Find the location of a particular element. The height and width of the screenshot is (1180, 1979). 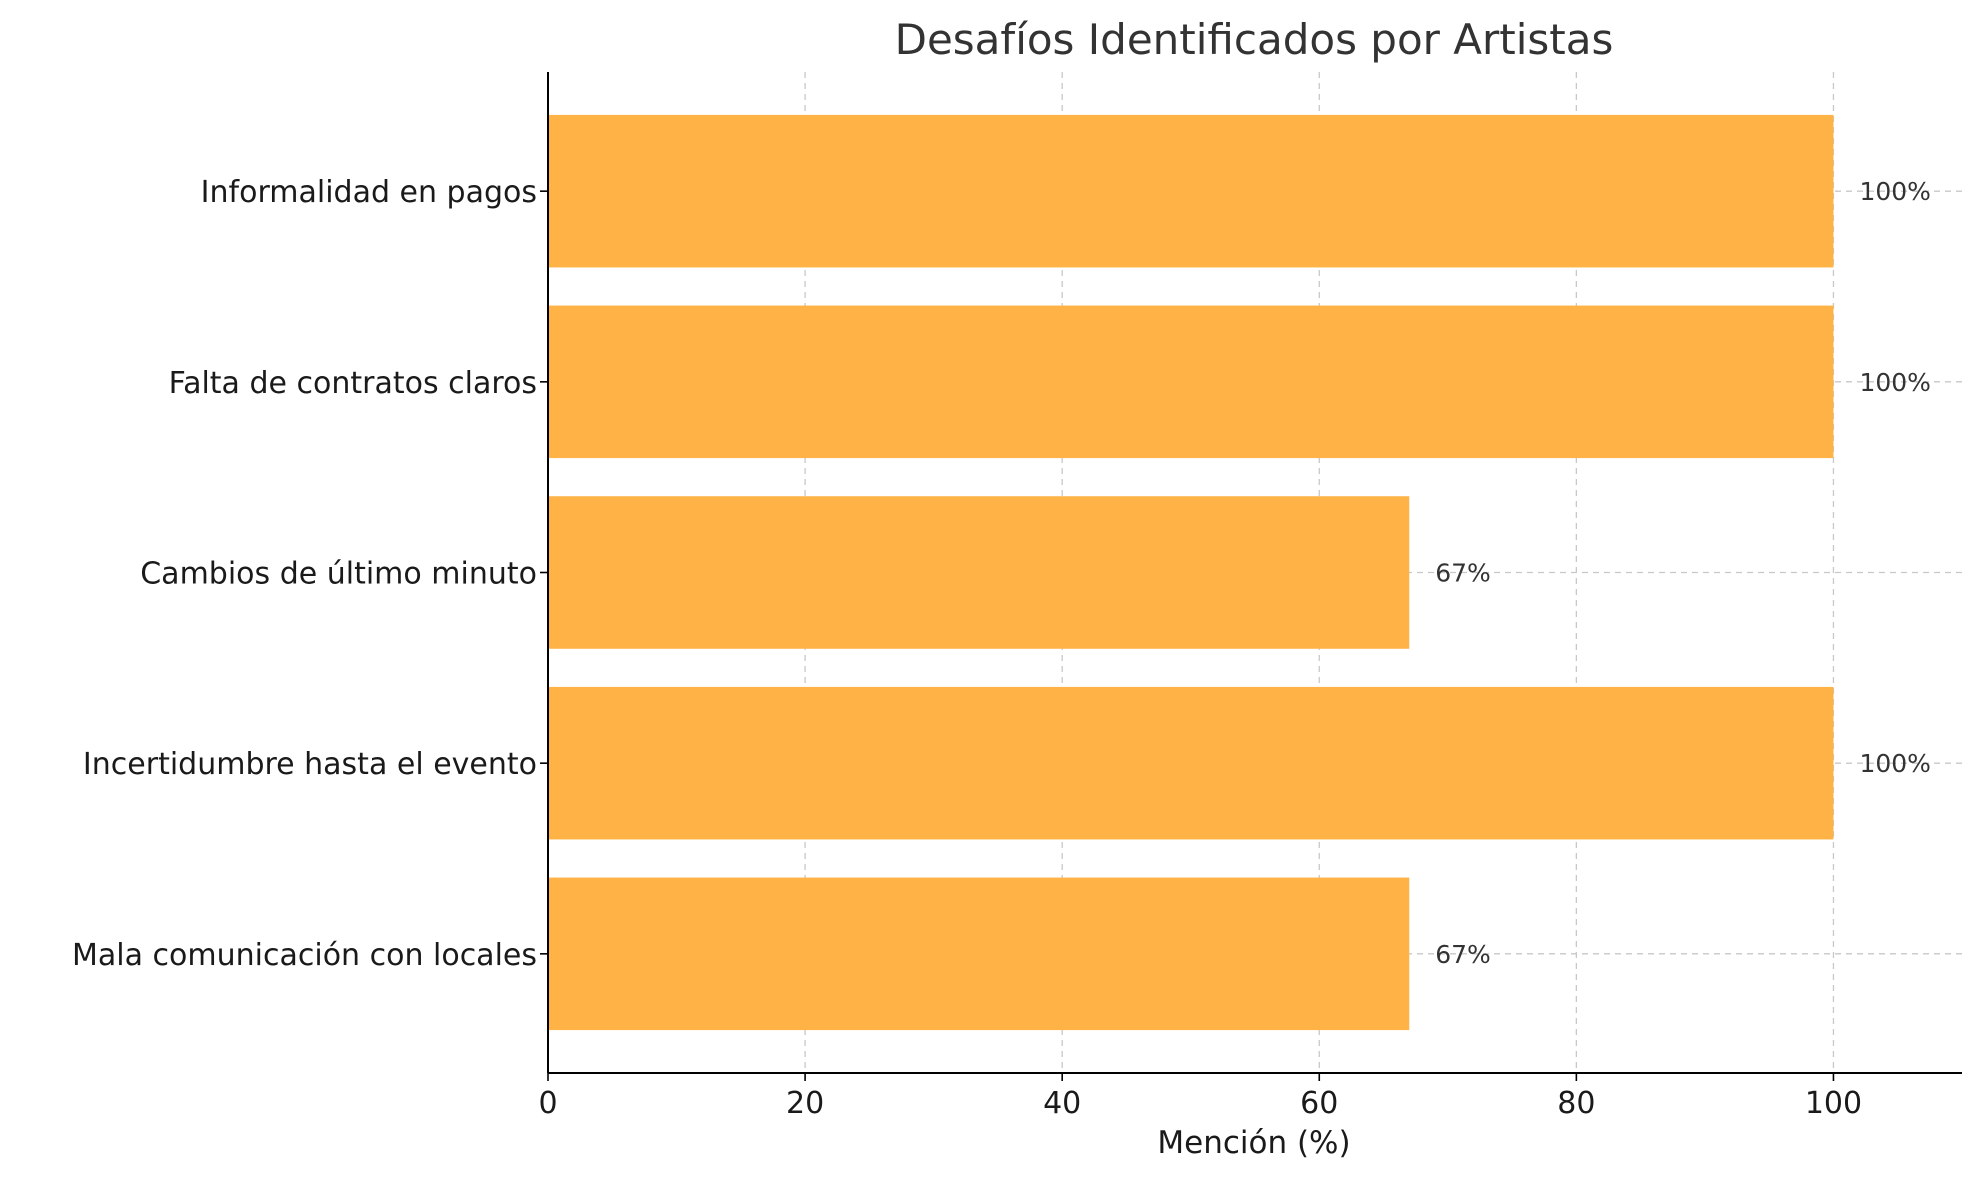

x-tick-label: 80 is located at coordinates (1576, 1103).